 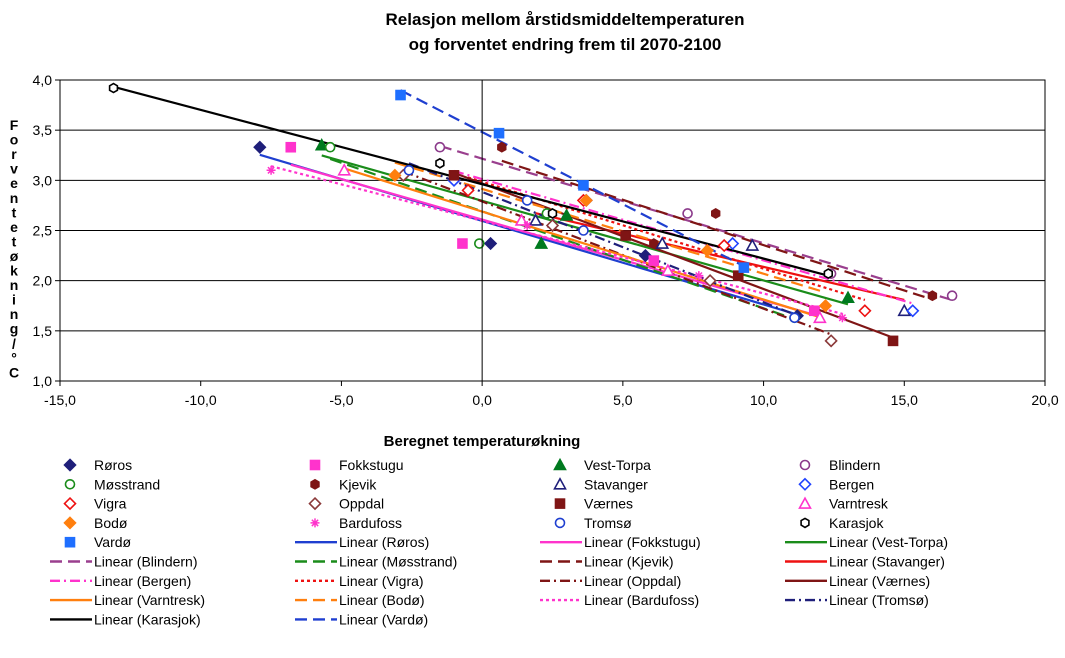 I want to click on trendline-v-rnes, so click(x=673, y=255).